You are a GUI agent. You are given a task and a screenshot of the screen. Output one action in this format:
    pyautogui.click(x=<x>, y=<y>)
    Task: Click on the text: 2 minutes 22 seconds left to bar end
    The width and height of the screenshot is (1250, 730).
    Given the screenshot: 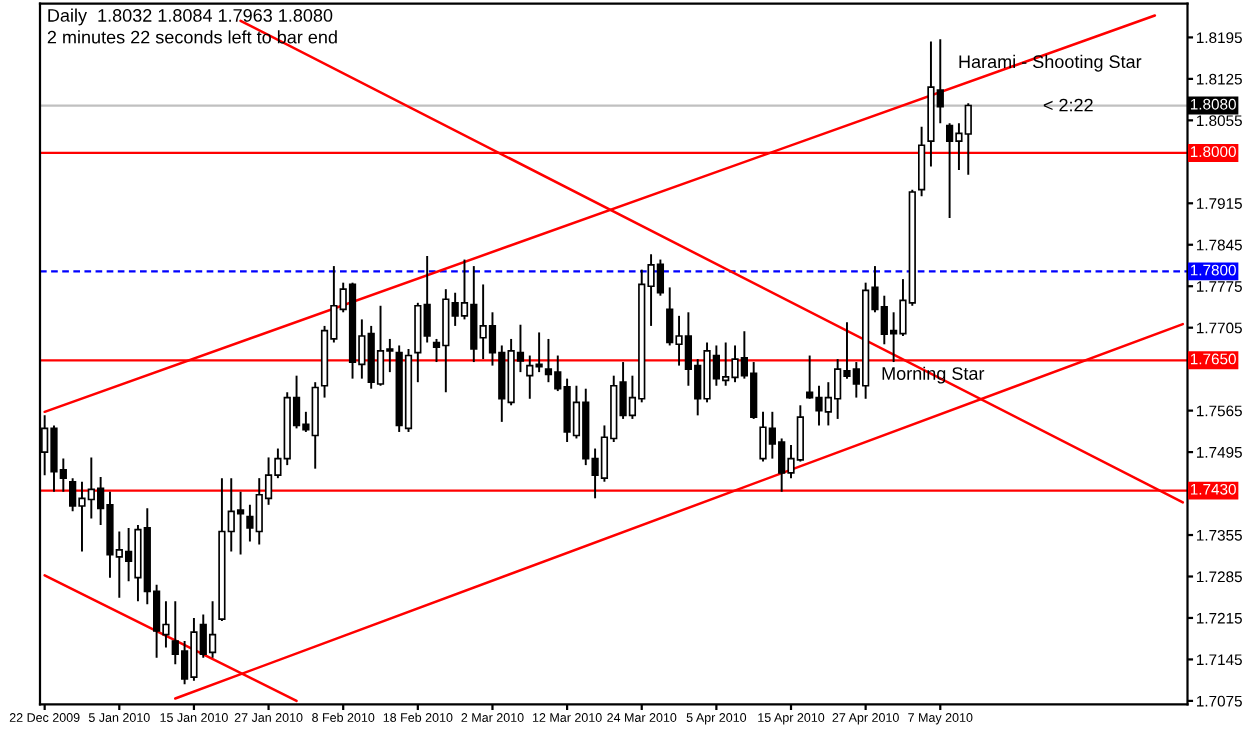 What is the action you would take?
    pyautogui.click(x=192, y=37)
    